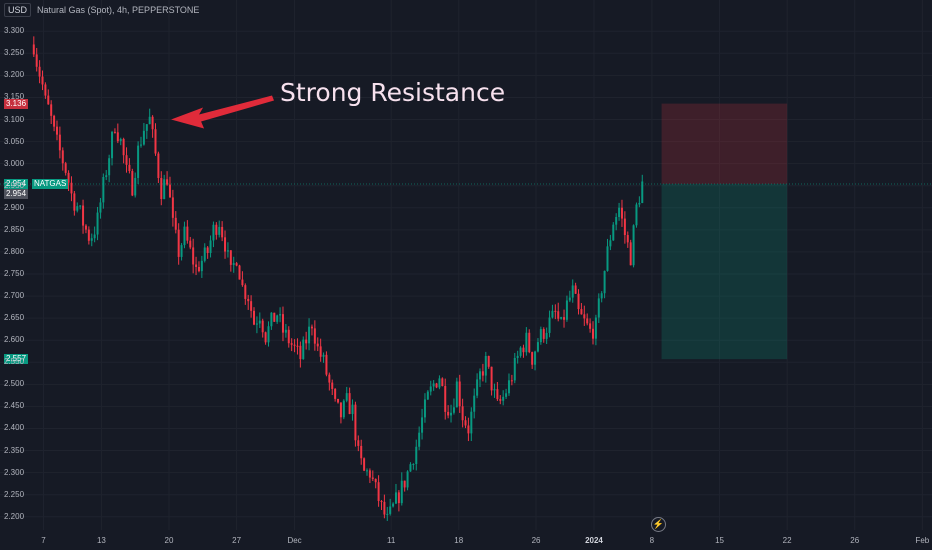  Describe the element at coordinates (14, 296) in the screenshot. I see `y-tick-label: 2.700` at that location.